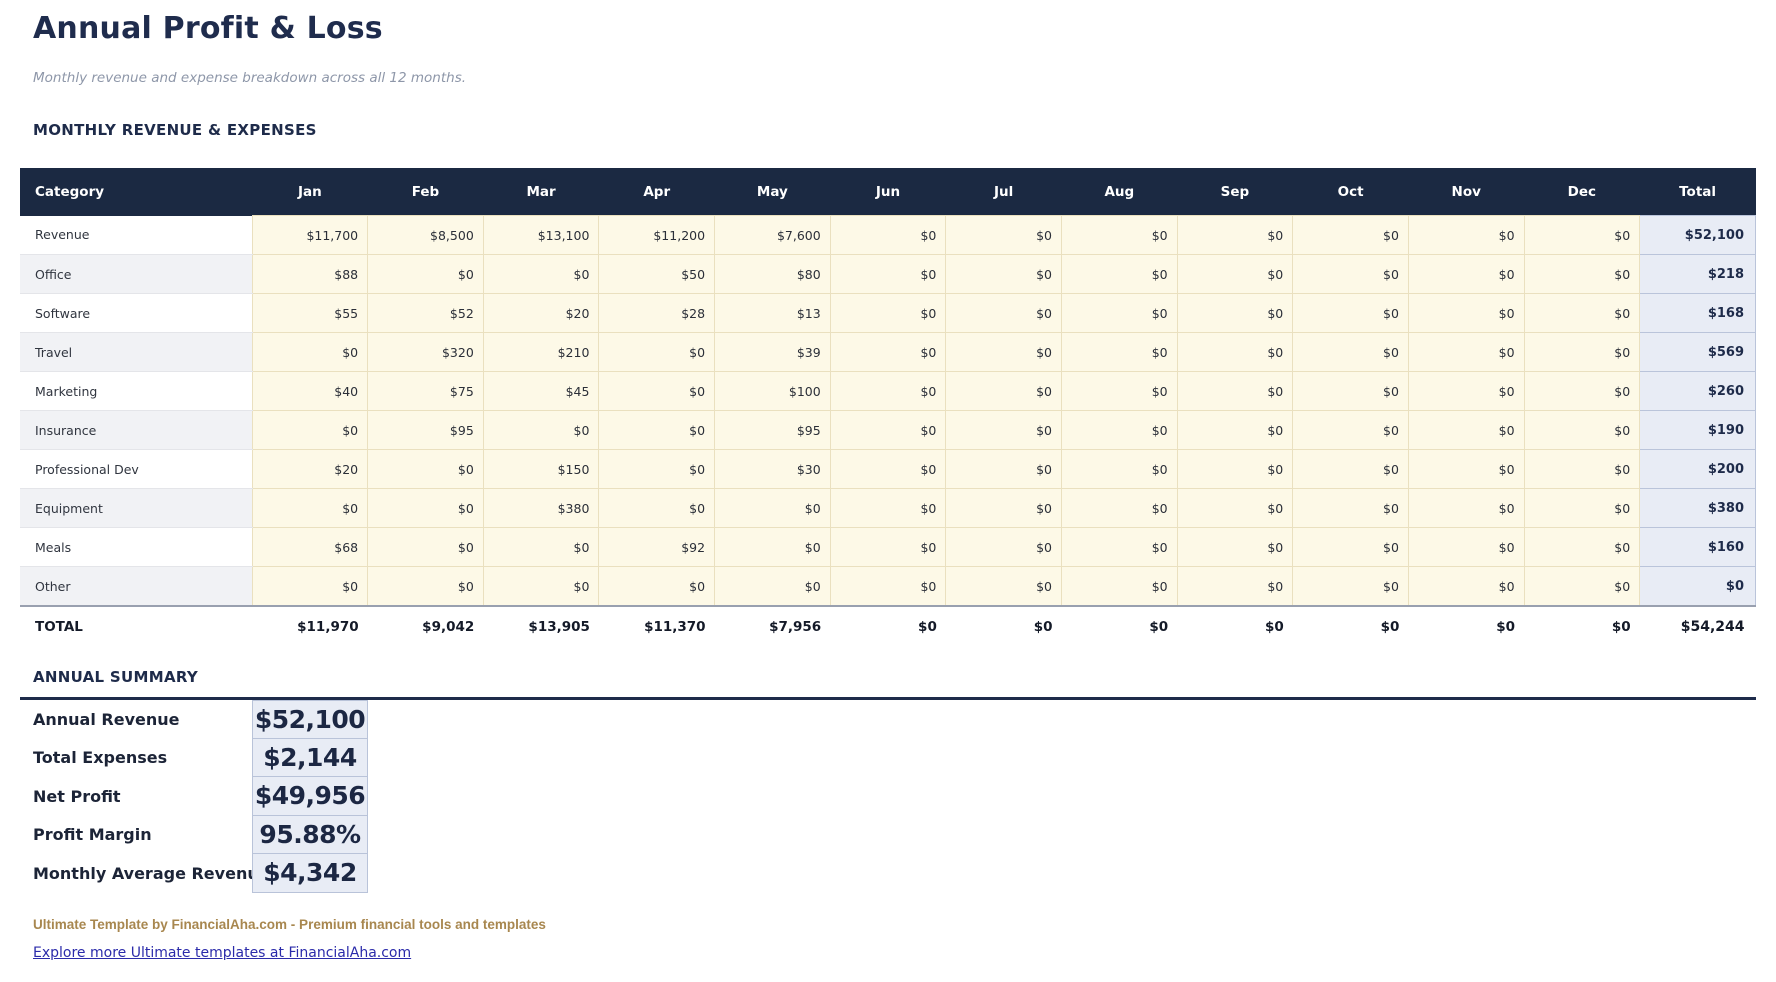 Image resolution: width=1776 pixels, height=982 pixels. Describe the element at coordinates (657, 547) in the screenshot. I see `value-cell: $92` at that location.